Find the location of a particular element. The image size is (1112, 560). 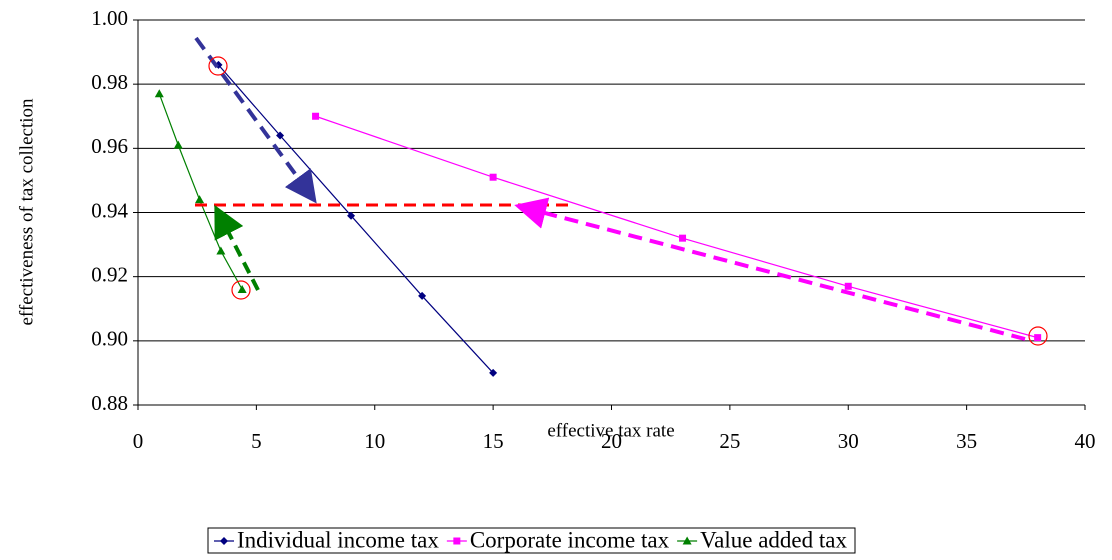

x-tick-label: 0 is located at coordinates (138, 441).